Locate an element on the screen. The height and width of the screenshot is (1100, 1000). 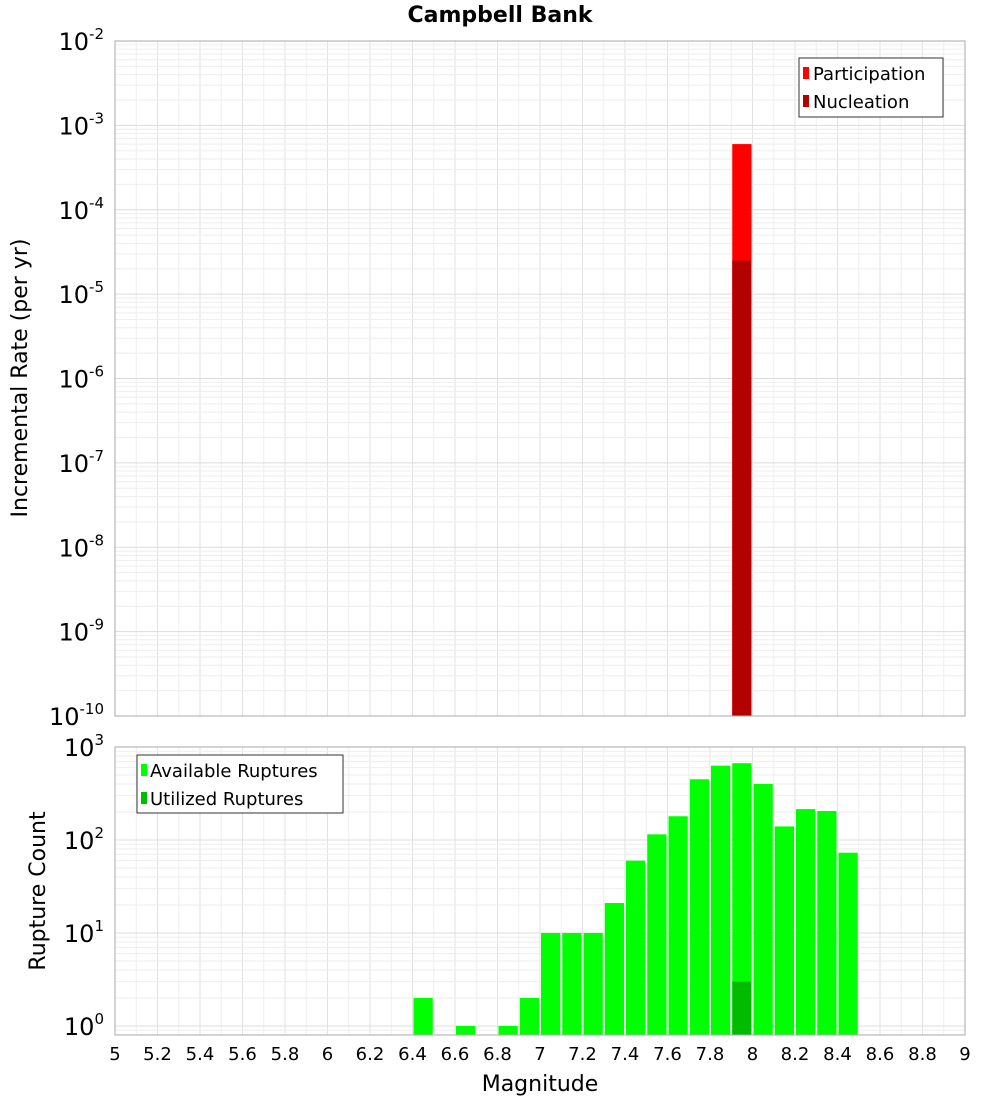
bottom-y-tick-label: 10¹ is located at coordinates (84, 932).